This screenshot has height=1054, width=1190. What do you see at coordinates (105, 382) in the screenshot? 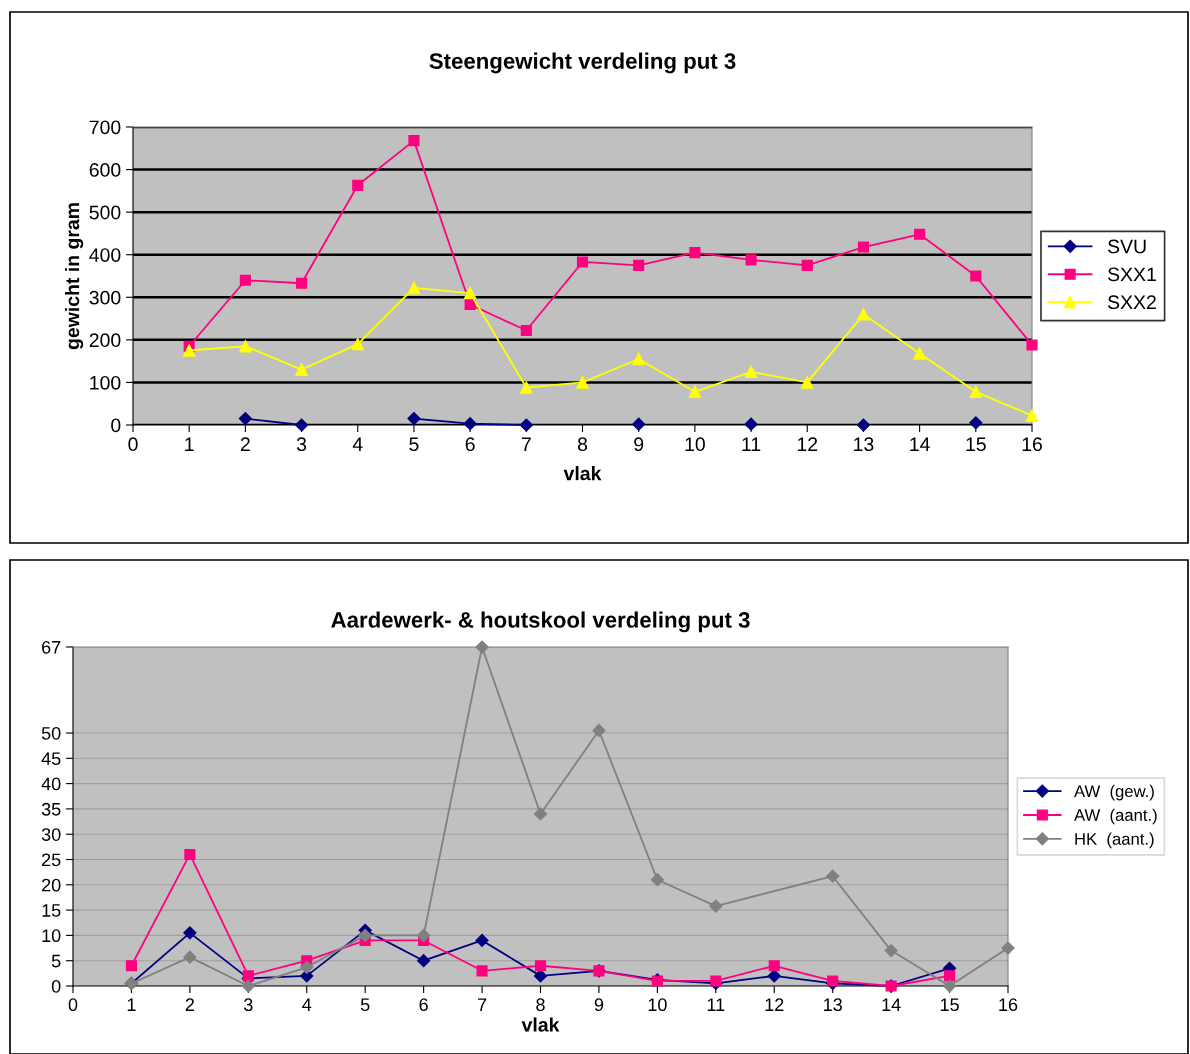
I see `y-tick-label: 100` at bounding box center [105, 382].